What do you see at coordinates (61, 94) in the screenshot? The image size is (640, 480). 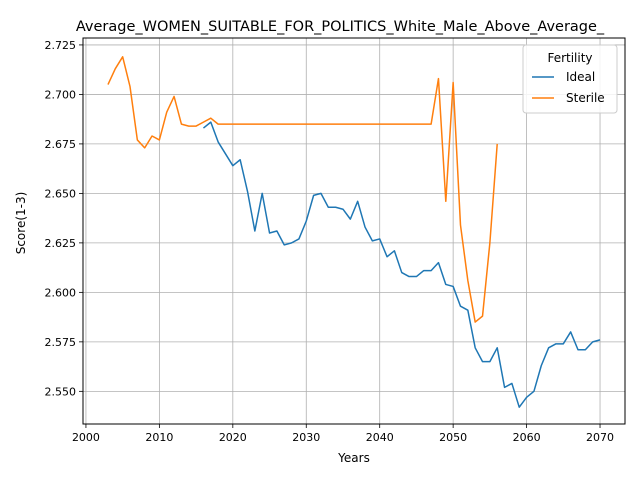 I see `y-tick-label: 2.700` at bounding box center [61, 94].